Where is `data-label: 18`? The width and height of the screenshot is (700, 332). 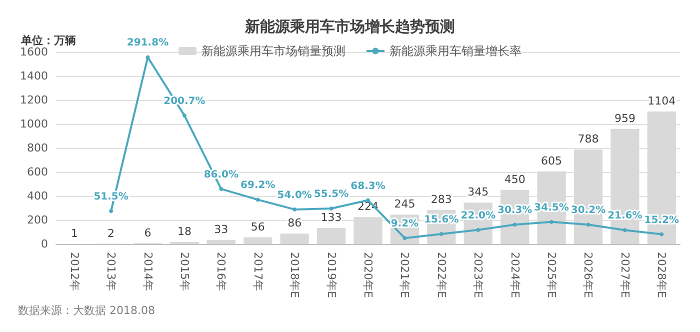
data-label: 18 is located at coordinates (184, 231).